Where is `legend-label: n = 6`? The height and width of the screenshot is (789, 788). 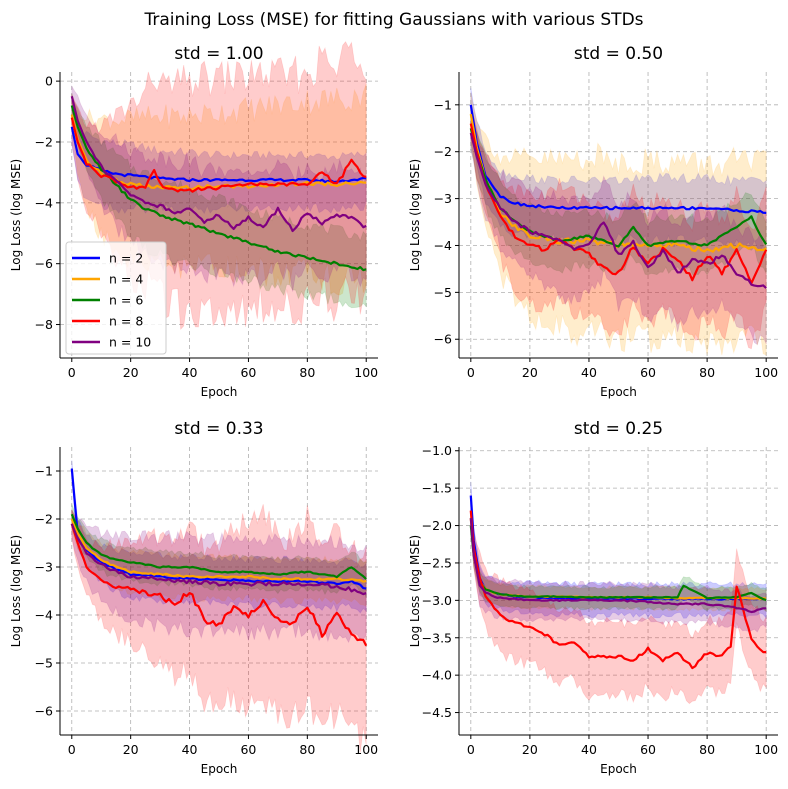 legend-label: n = 6 is located at coordinates (126, 300).